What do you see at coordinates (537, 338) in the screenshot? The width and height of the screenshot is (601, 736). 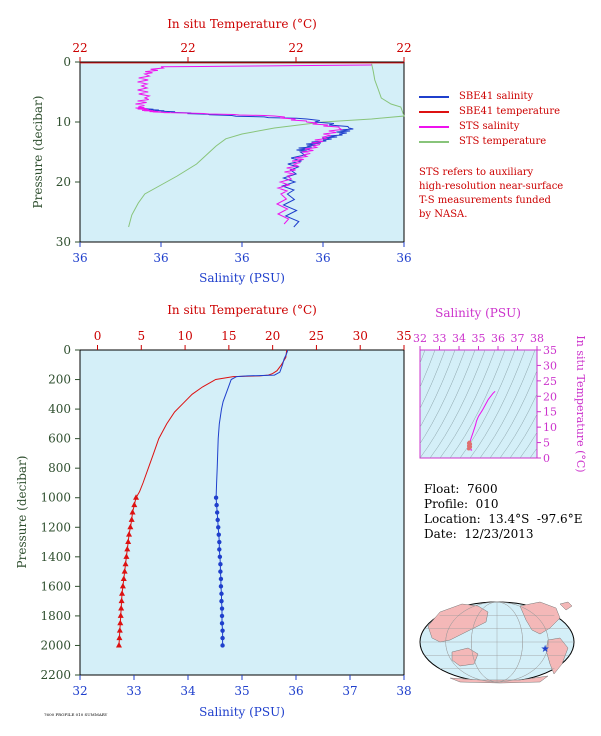 I see `ts-sal-tick-label: 38` at bounding box center [537, 338].